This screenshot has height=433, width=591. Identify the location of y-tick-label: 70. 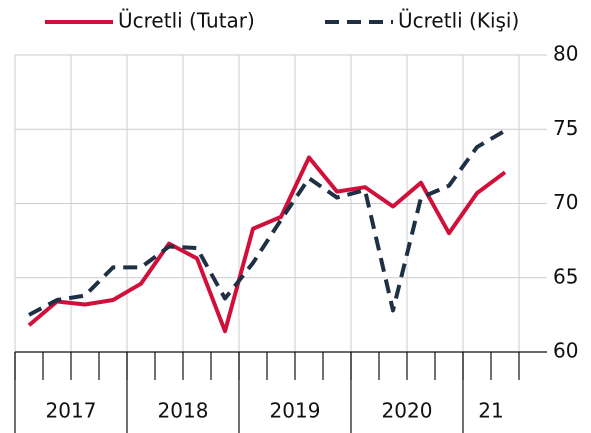
(565, 202).